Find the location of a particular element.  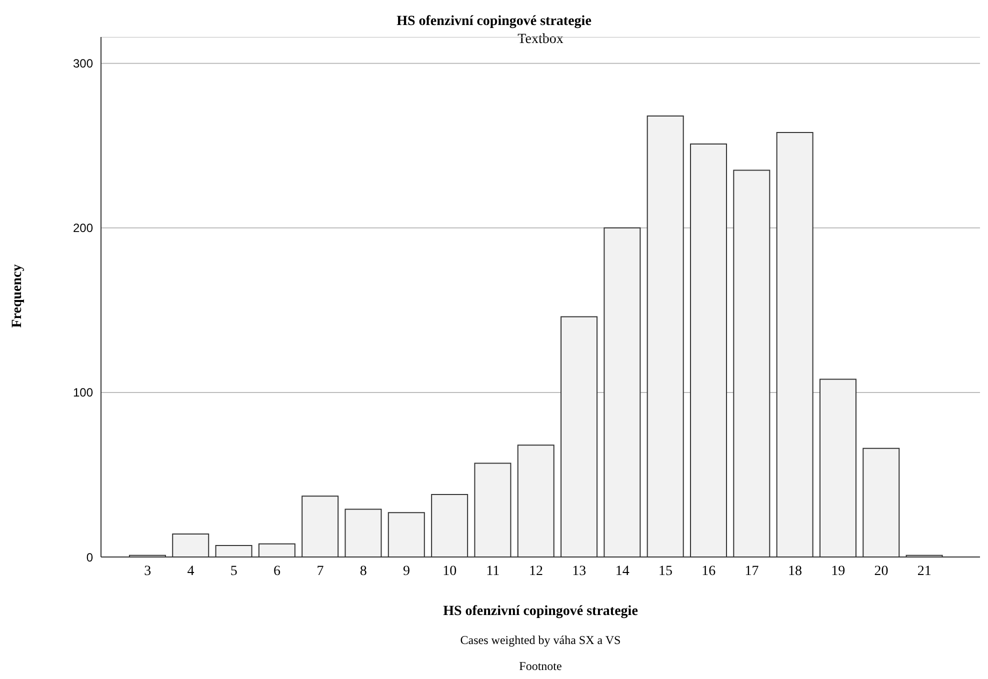

y-tick-label: 100 is located at coordinates (83, 393).